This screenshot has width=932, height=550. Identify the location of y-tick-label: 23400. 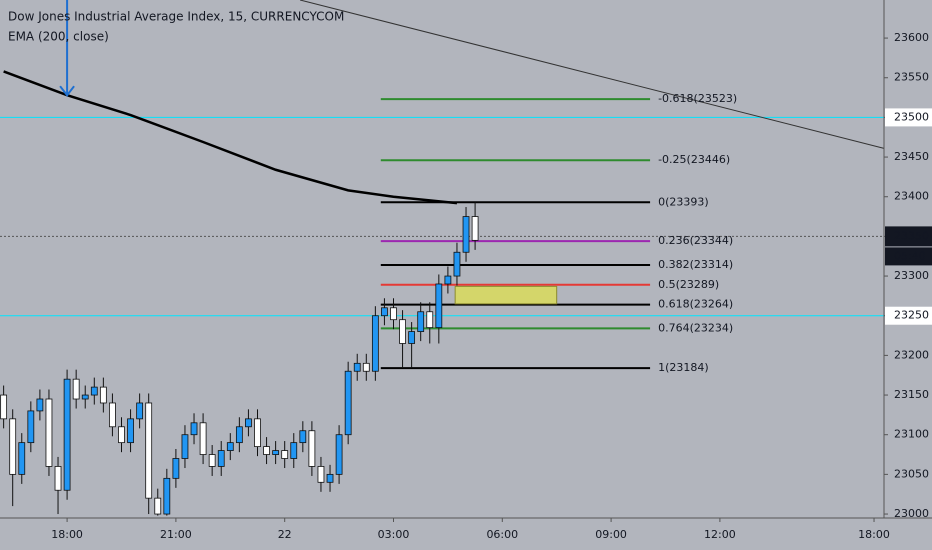
(911, 196).